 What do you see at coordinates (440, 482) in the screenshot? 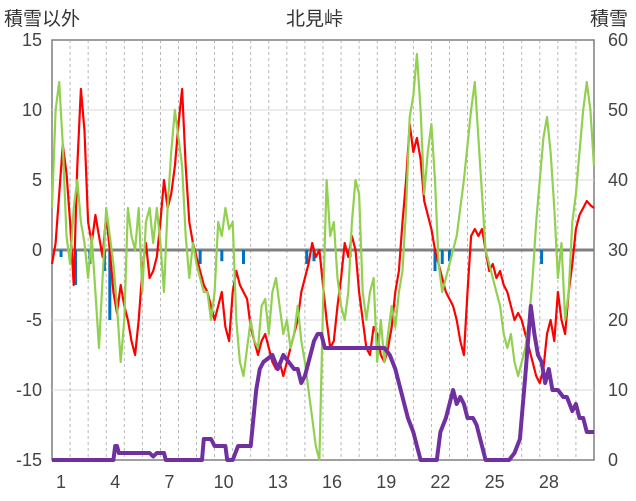
I see `x-tick-label: 22` at bounding box center [440, 482].